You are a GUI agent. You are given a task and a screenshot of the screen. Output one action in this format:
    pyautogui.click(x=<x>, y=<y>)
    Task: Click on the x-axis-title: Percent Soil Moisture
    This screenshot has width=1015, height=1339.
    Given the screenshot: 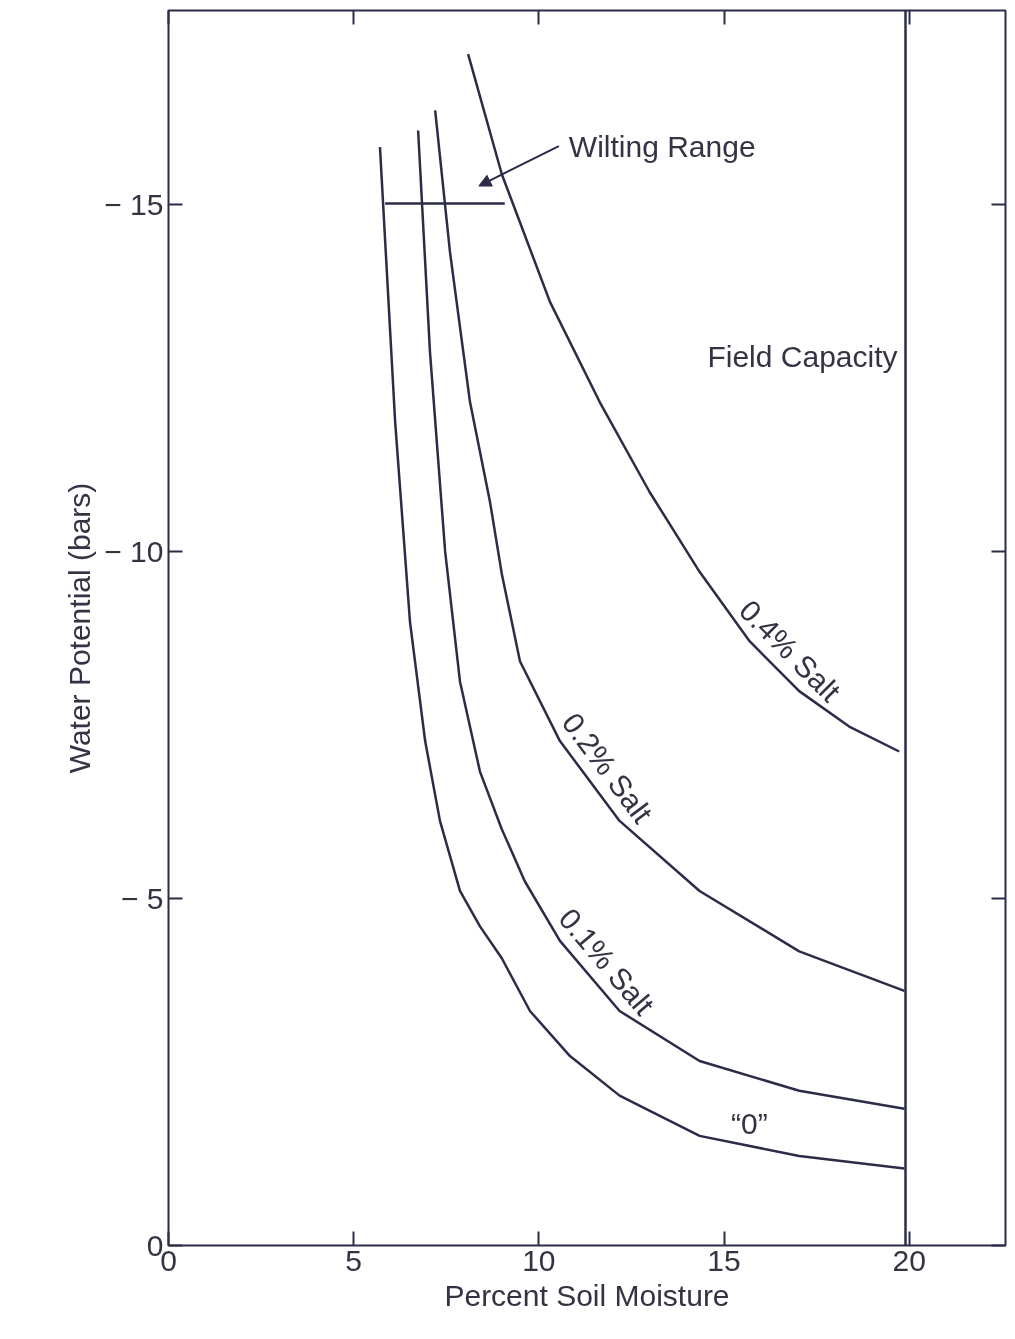 What is the action you would take?
    pyautogui.click(x=587, y=1295)
    